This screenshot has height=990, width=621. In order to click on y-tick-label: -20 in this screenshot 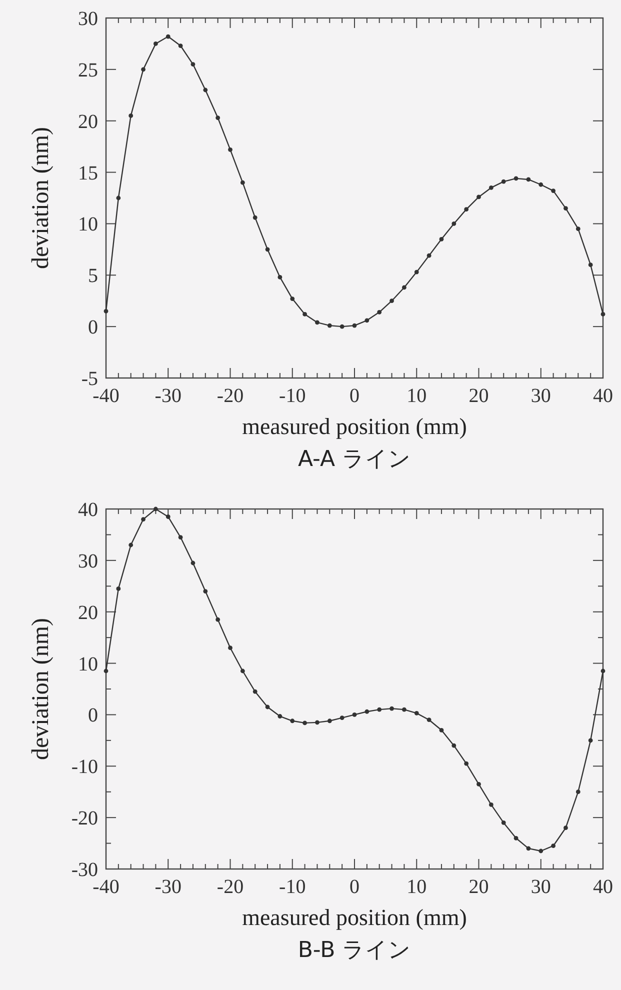, I will do `click(84, 819)`.